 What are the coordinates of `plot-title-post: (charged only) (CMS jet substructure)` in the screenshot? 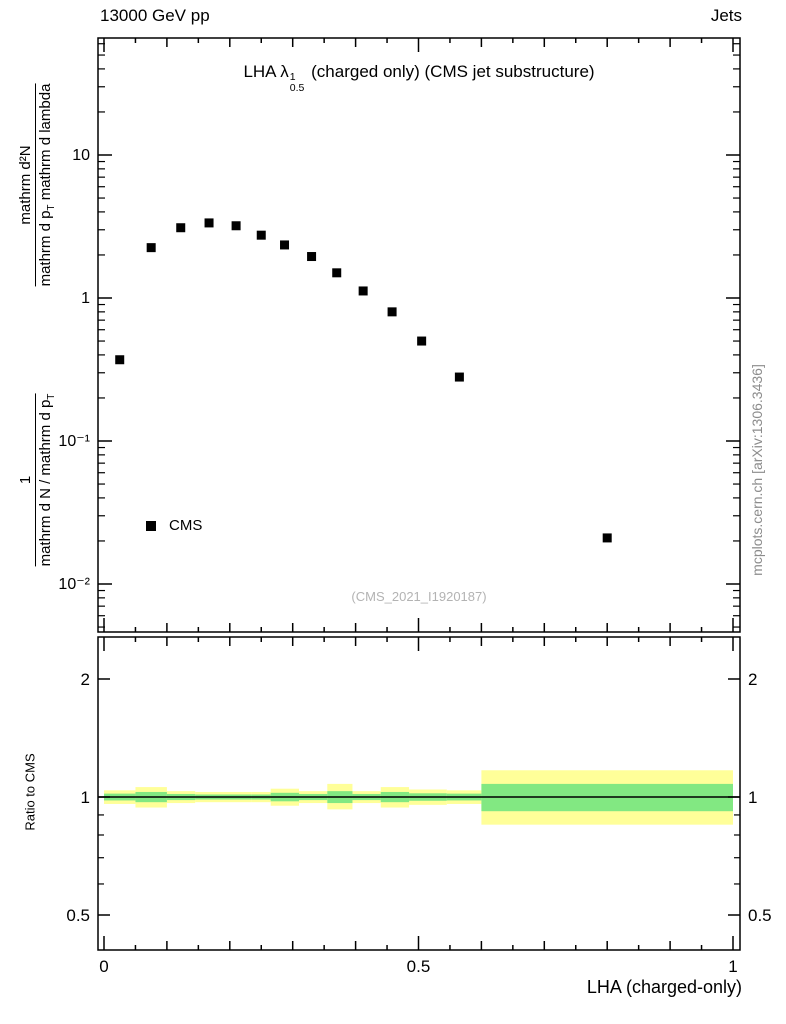 It's located at (450, 71).